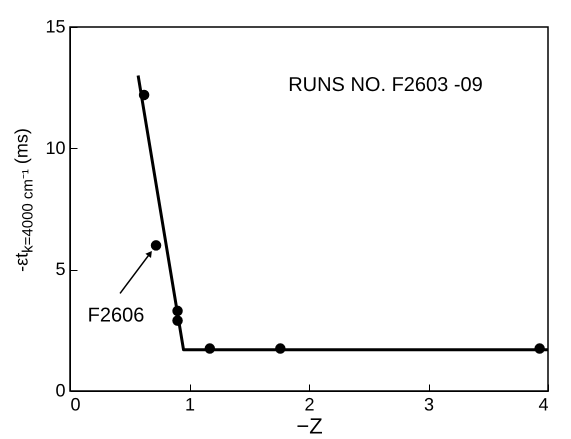  I want to click on y-tick-label: 10, so click(55, 148).